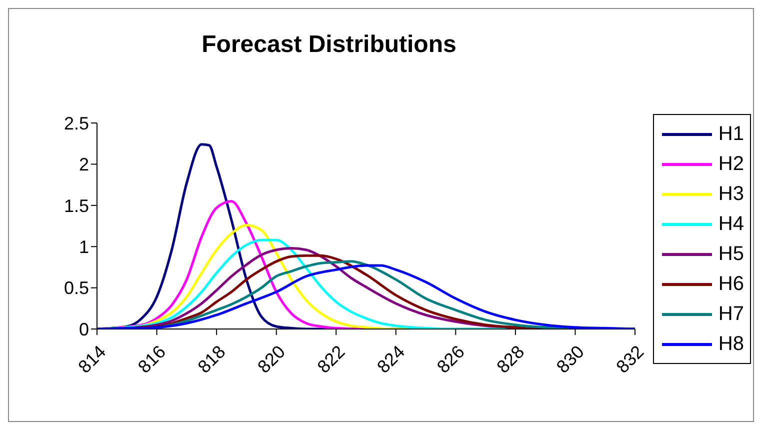  What do you see at coordinates (76, 206) in the screenshot?
I see `y-tick-label: 1.5` at bounding box center [76, 206].